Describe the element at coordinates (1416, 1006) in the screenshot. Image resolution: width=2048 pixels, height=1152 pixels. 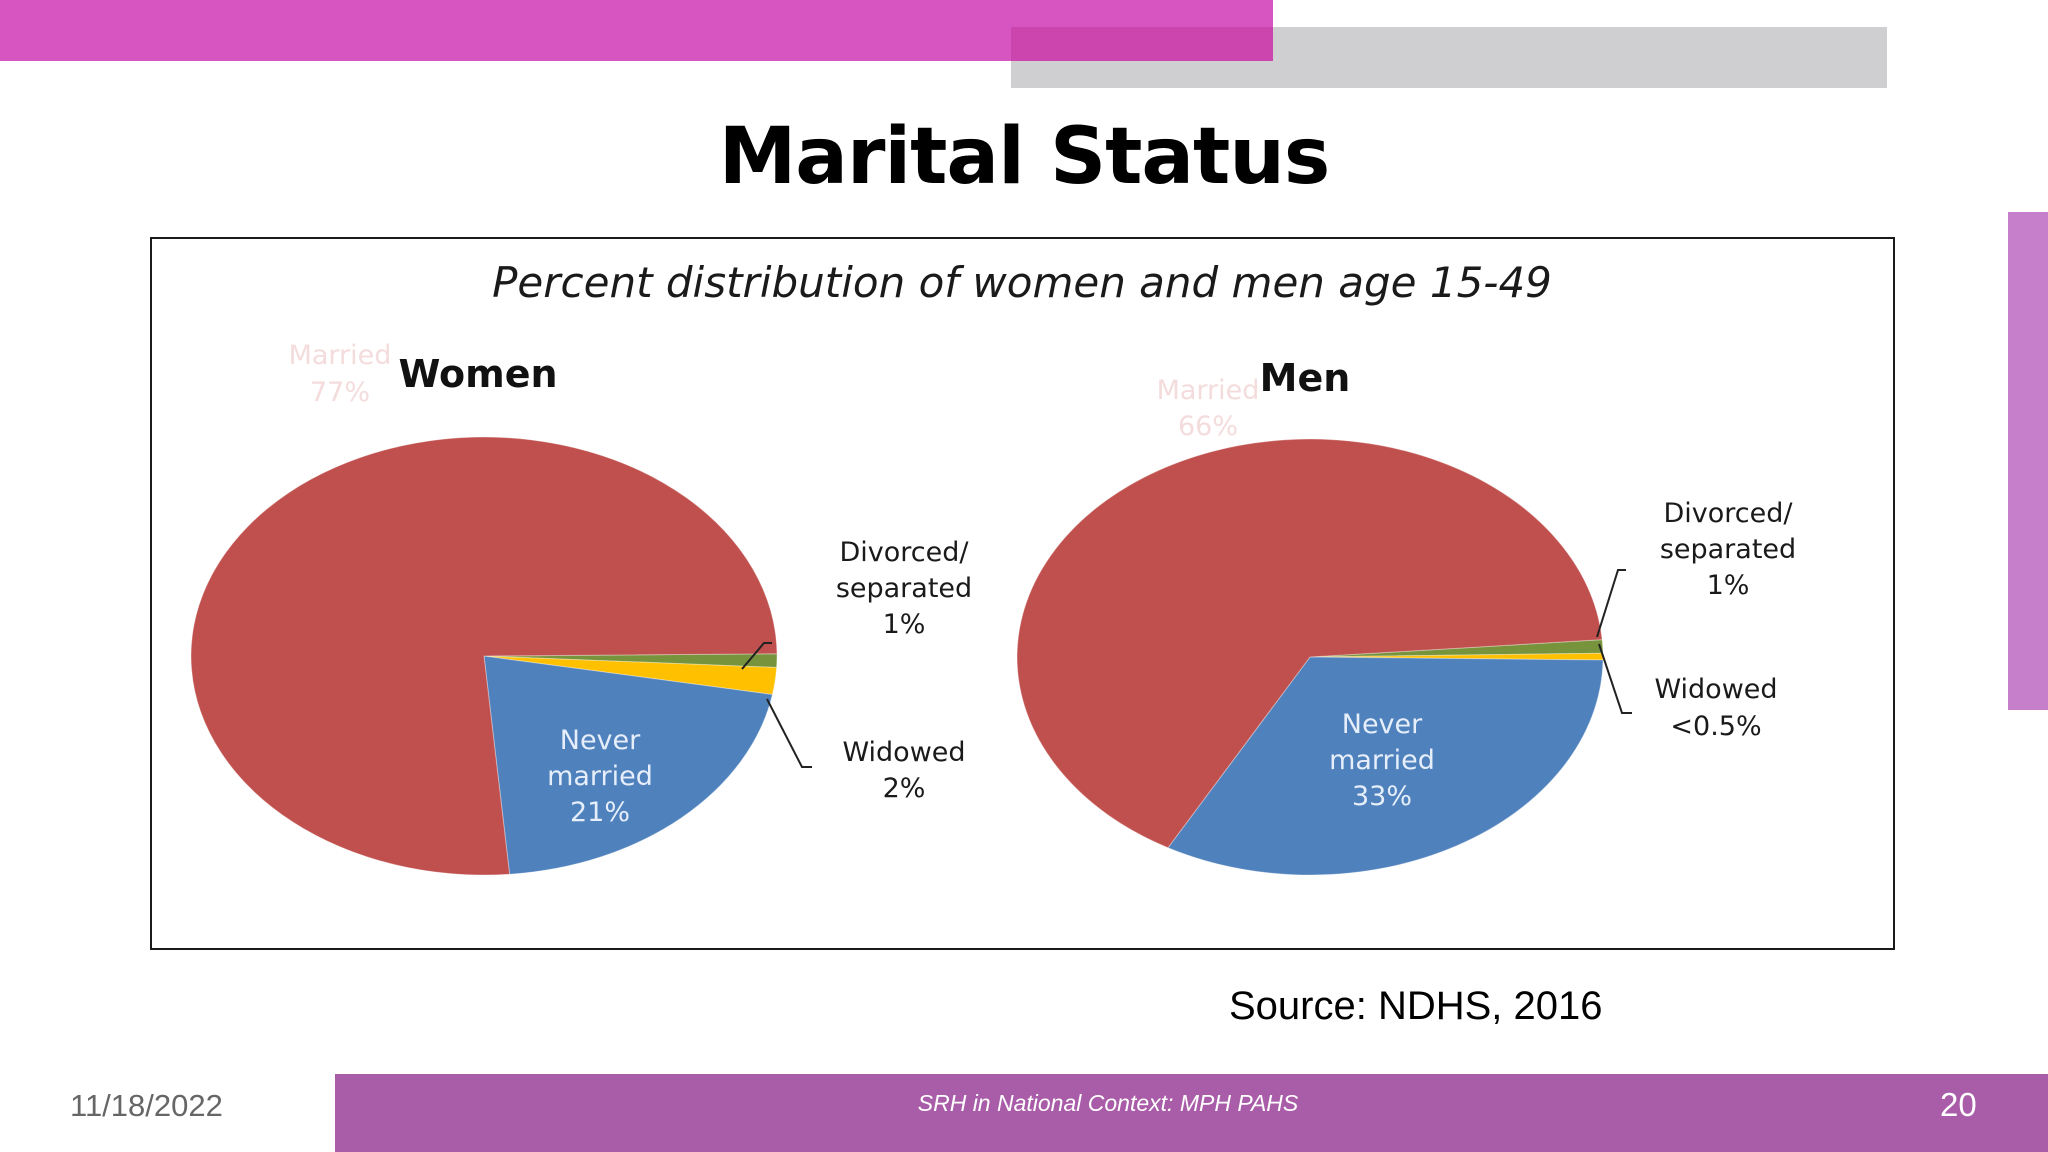
I see `source-note: Source: NDHS, 2016` at that location.